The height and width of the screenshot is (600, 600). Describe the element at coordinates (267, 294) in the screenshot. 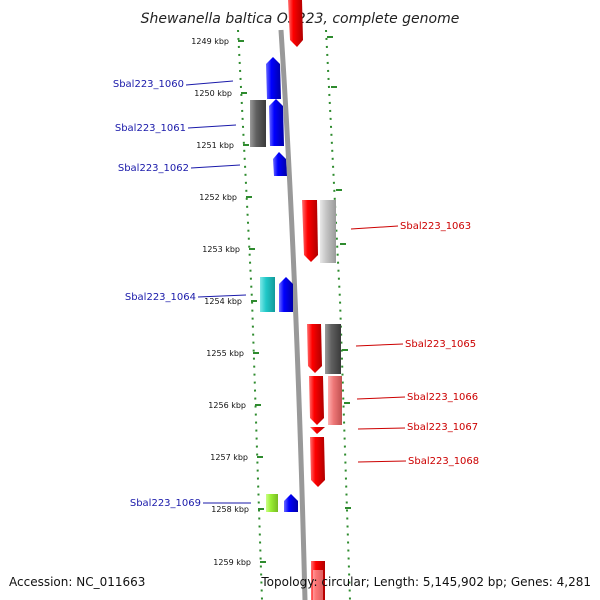

I see `gene-block-cyan` at that location.